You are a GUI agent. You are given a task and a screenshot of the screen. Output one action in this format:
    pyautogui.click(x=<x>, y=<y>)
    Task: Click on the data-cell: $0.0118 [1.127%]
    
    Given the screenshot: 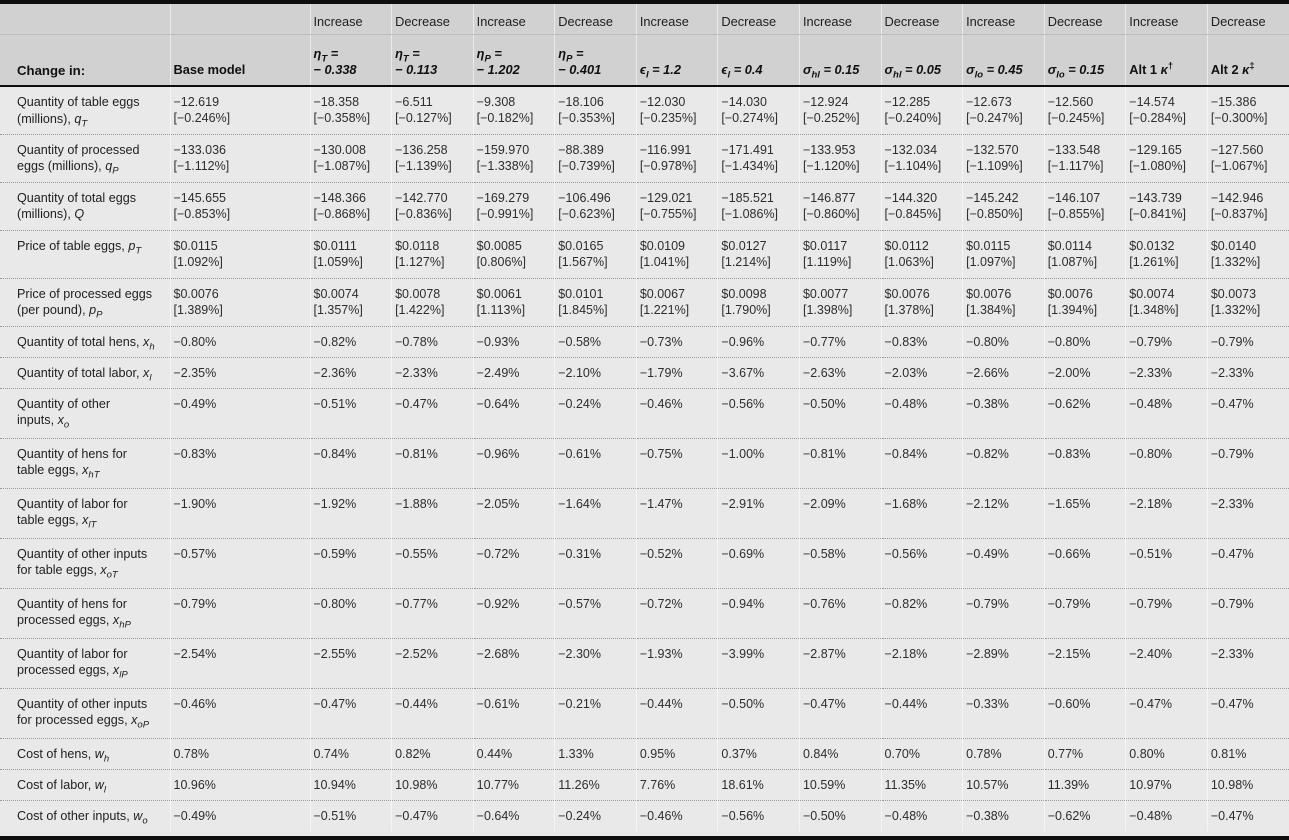 What is the action you would take?
    pyautogui.click(x=432, y=253)
    